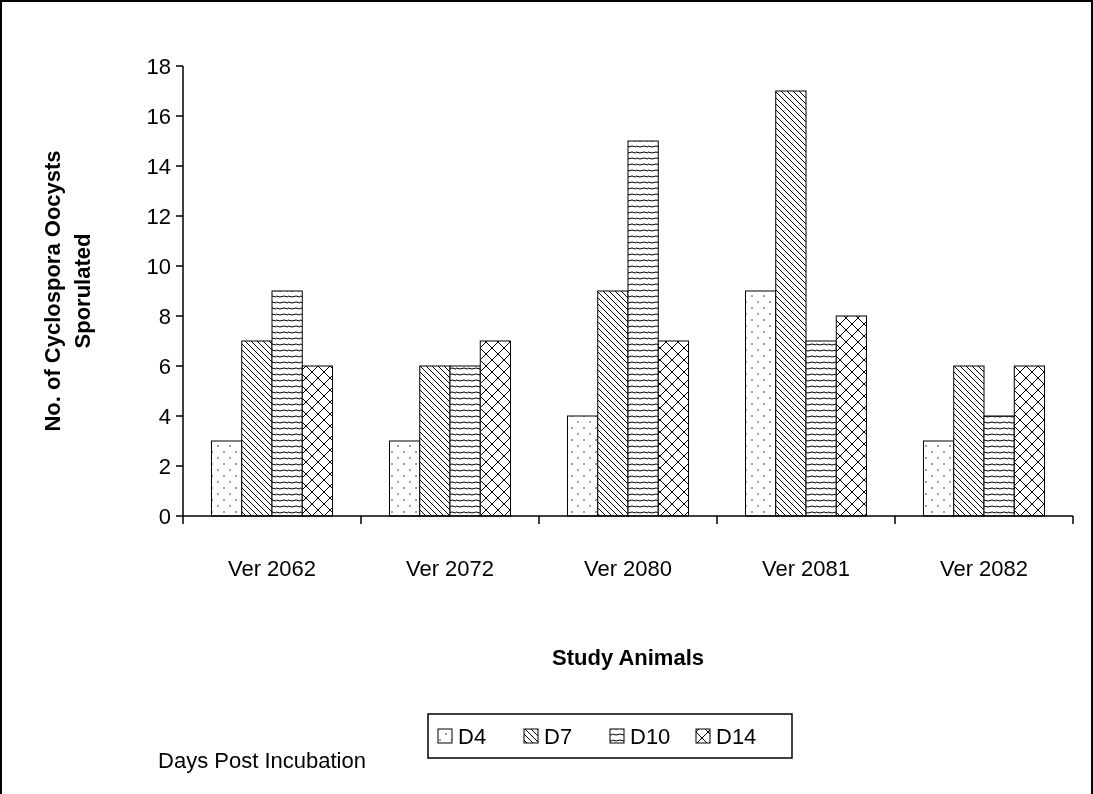 This screenshot has height=794, width=1093. Describe the element at coordinates (650, 736) in the screenshot. I see `legend-label: D10` at that location.